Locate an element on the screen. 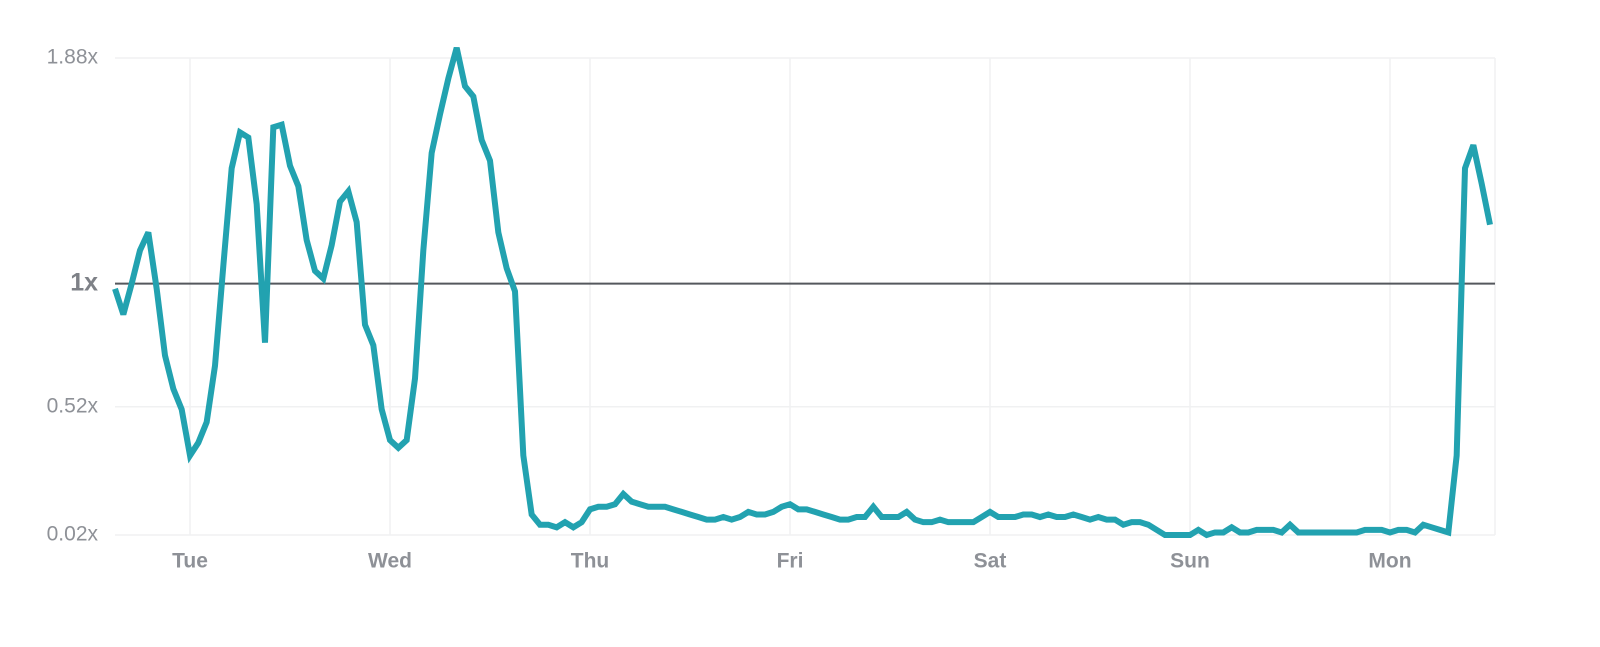 This screenshot has height=647, width=1600. x-tick-label: Thu is located at coordinates (590, 561).